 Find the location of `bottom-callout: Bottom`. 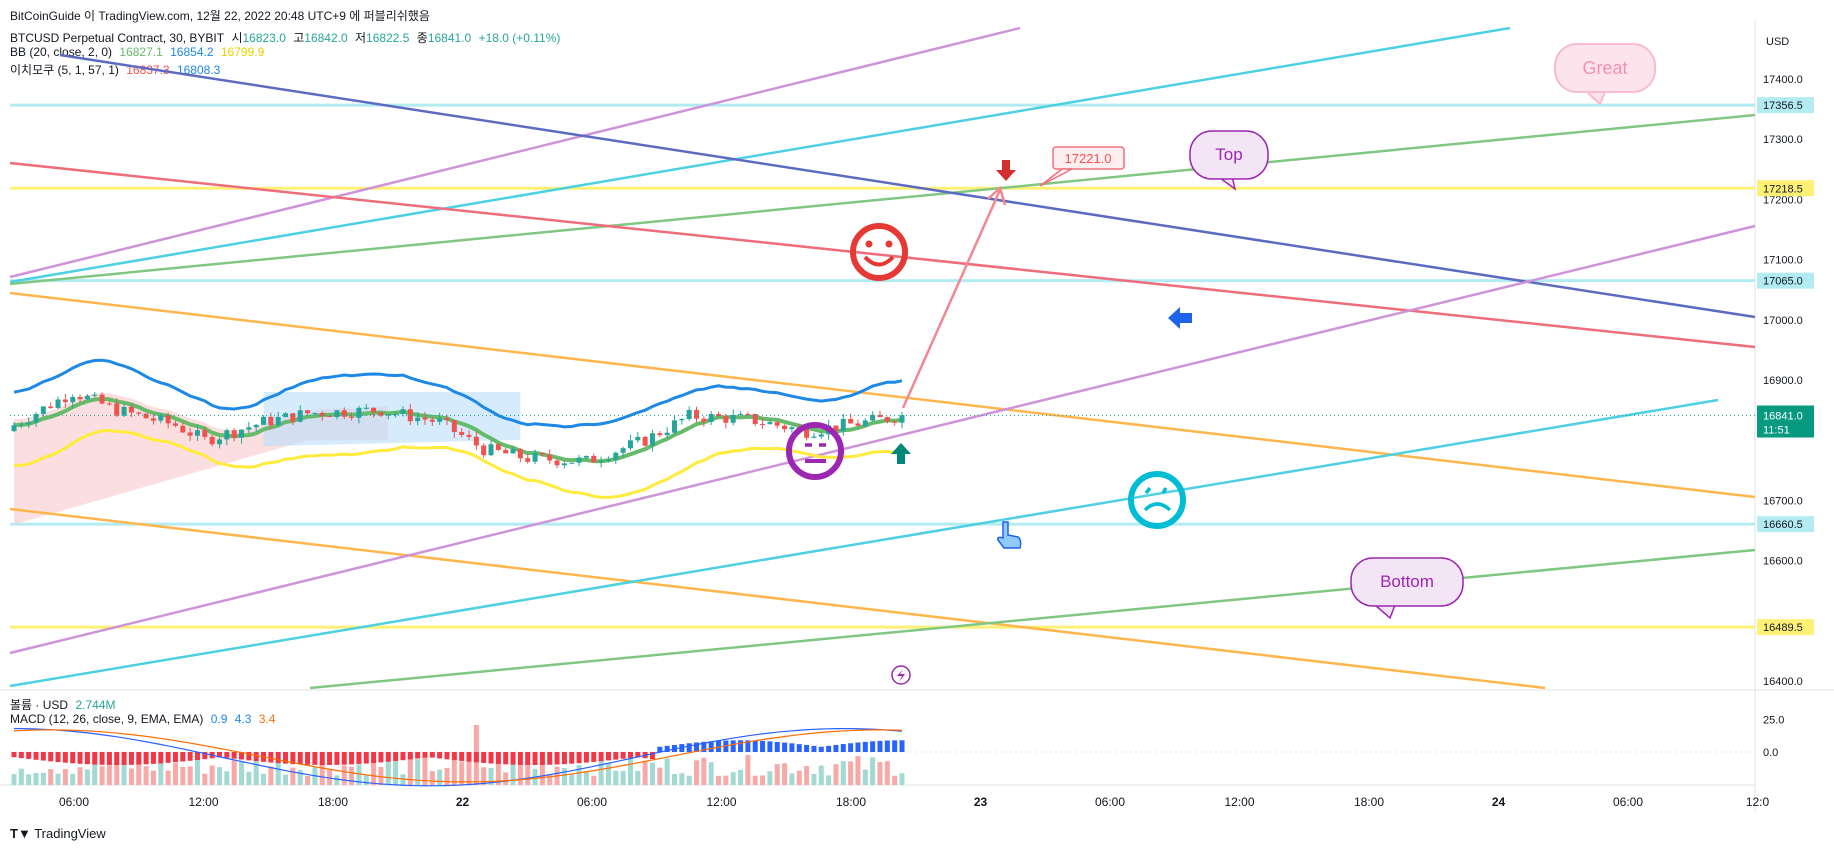

bottom-callout: Bottom is located at coordinates (1407, 588).